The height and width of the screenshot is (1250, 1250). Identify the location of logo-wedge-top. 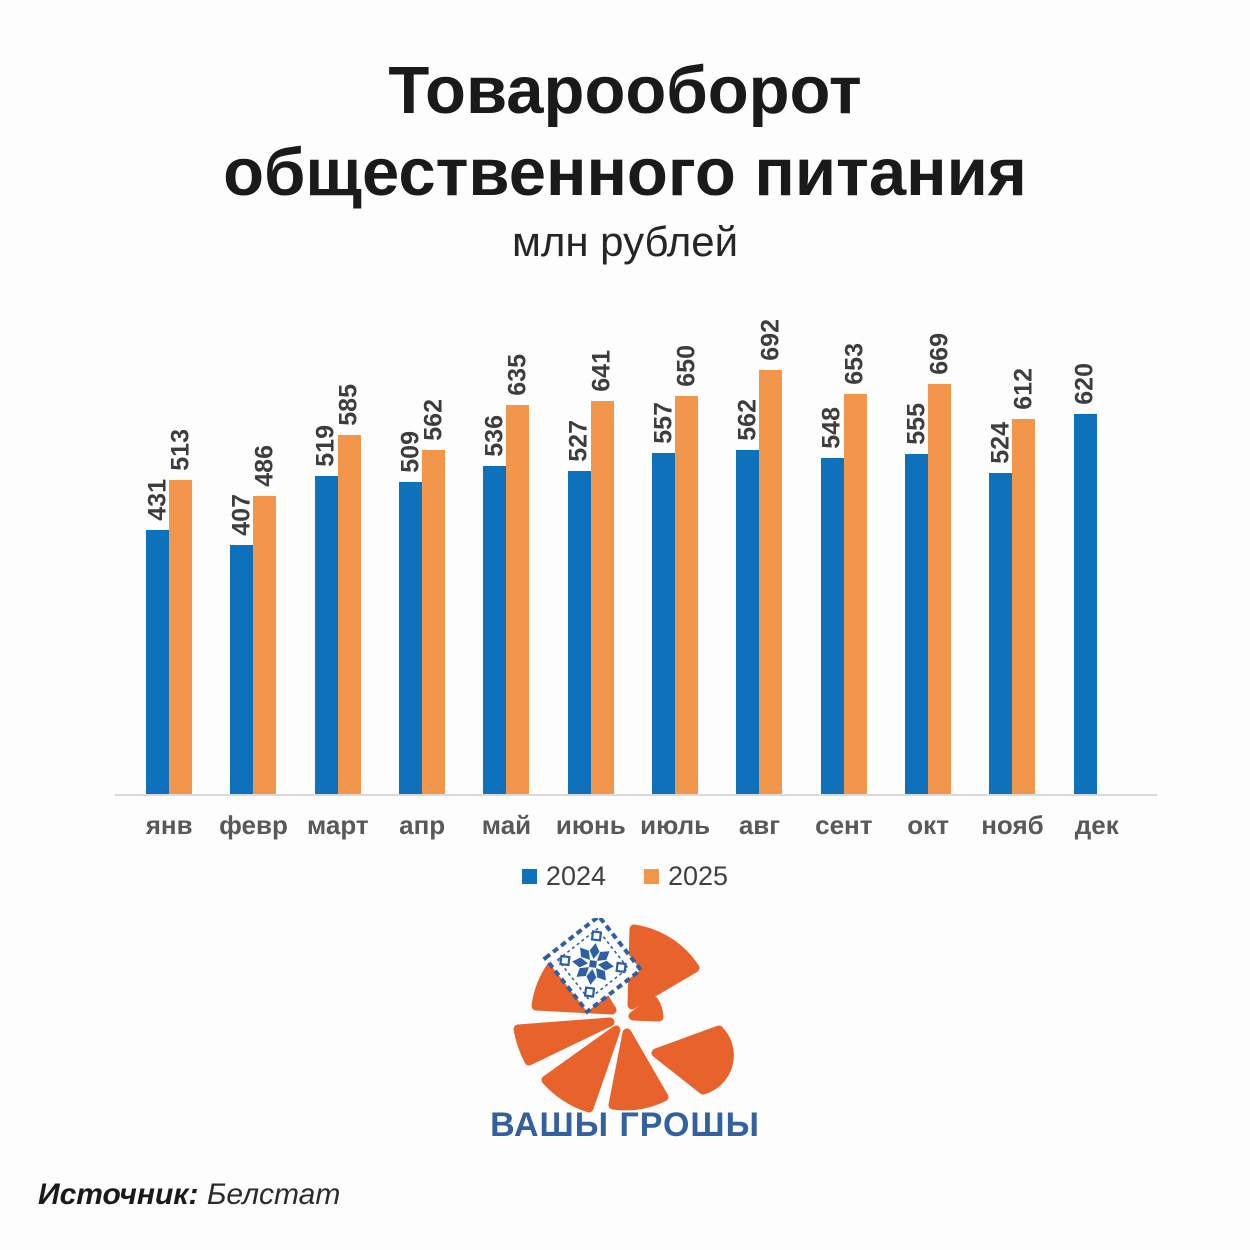
(663, 967).